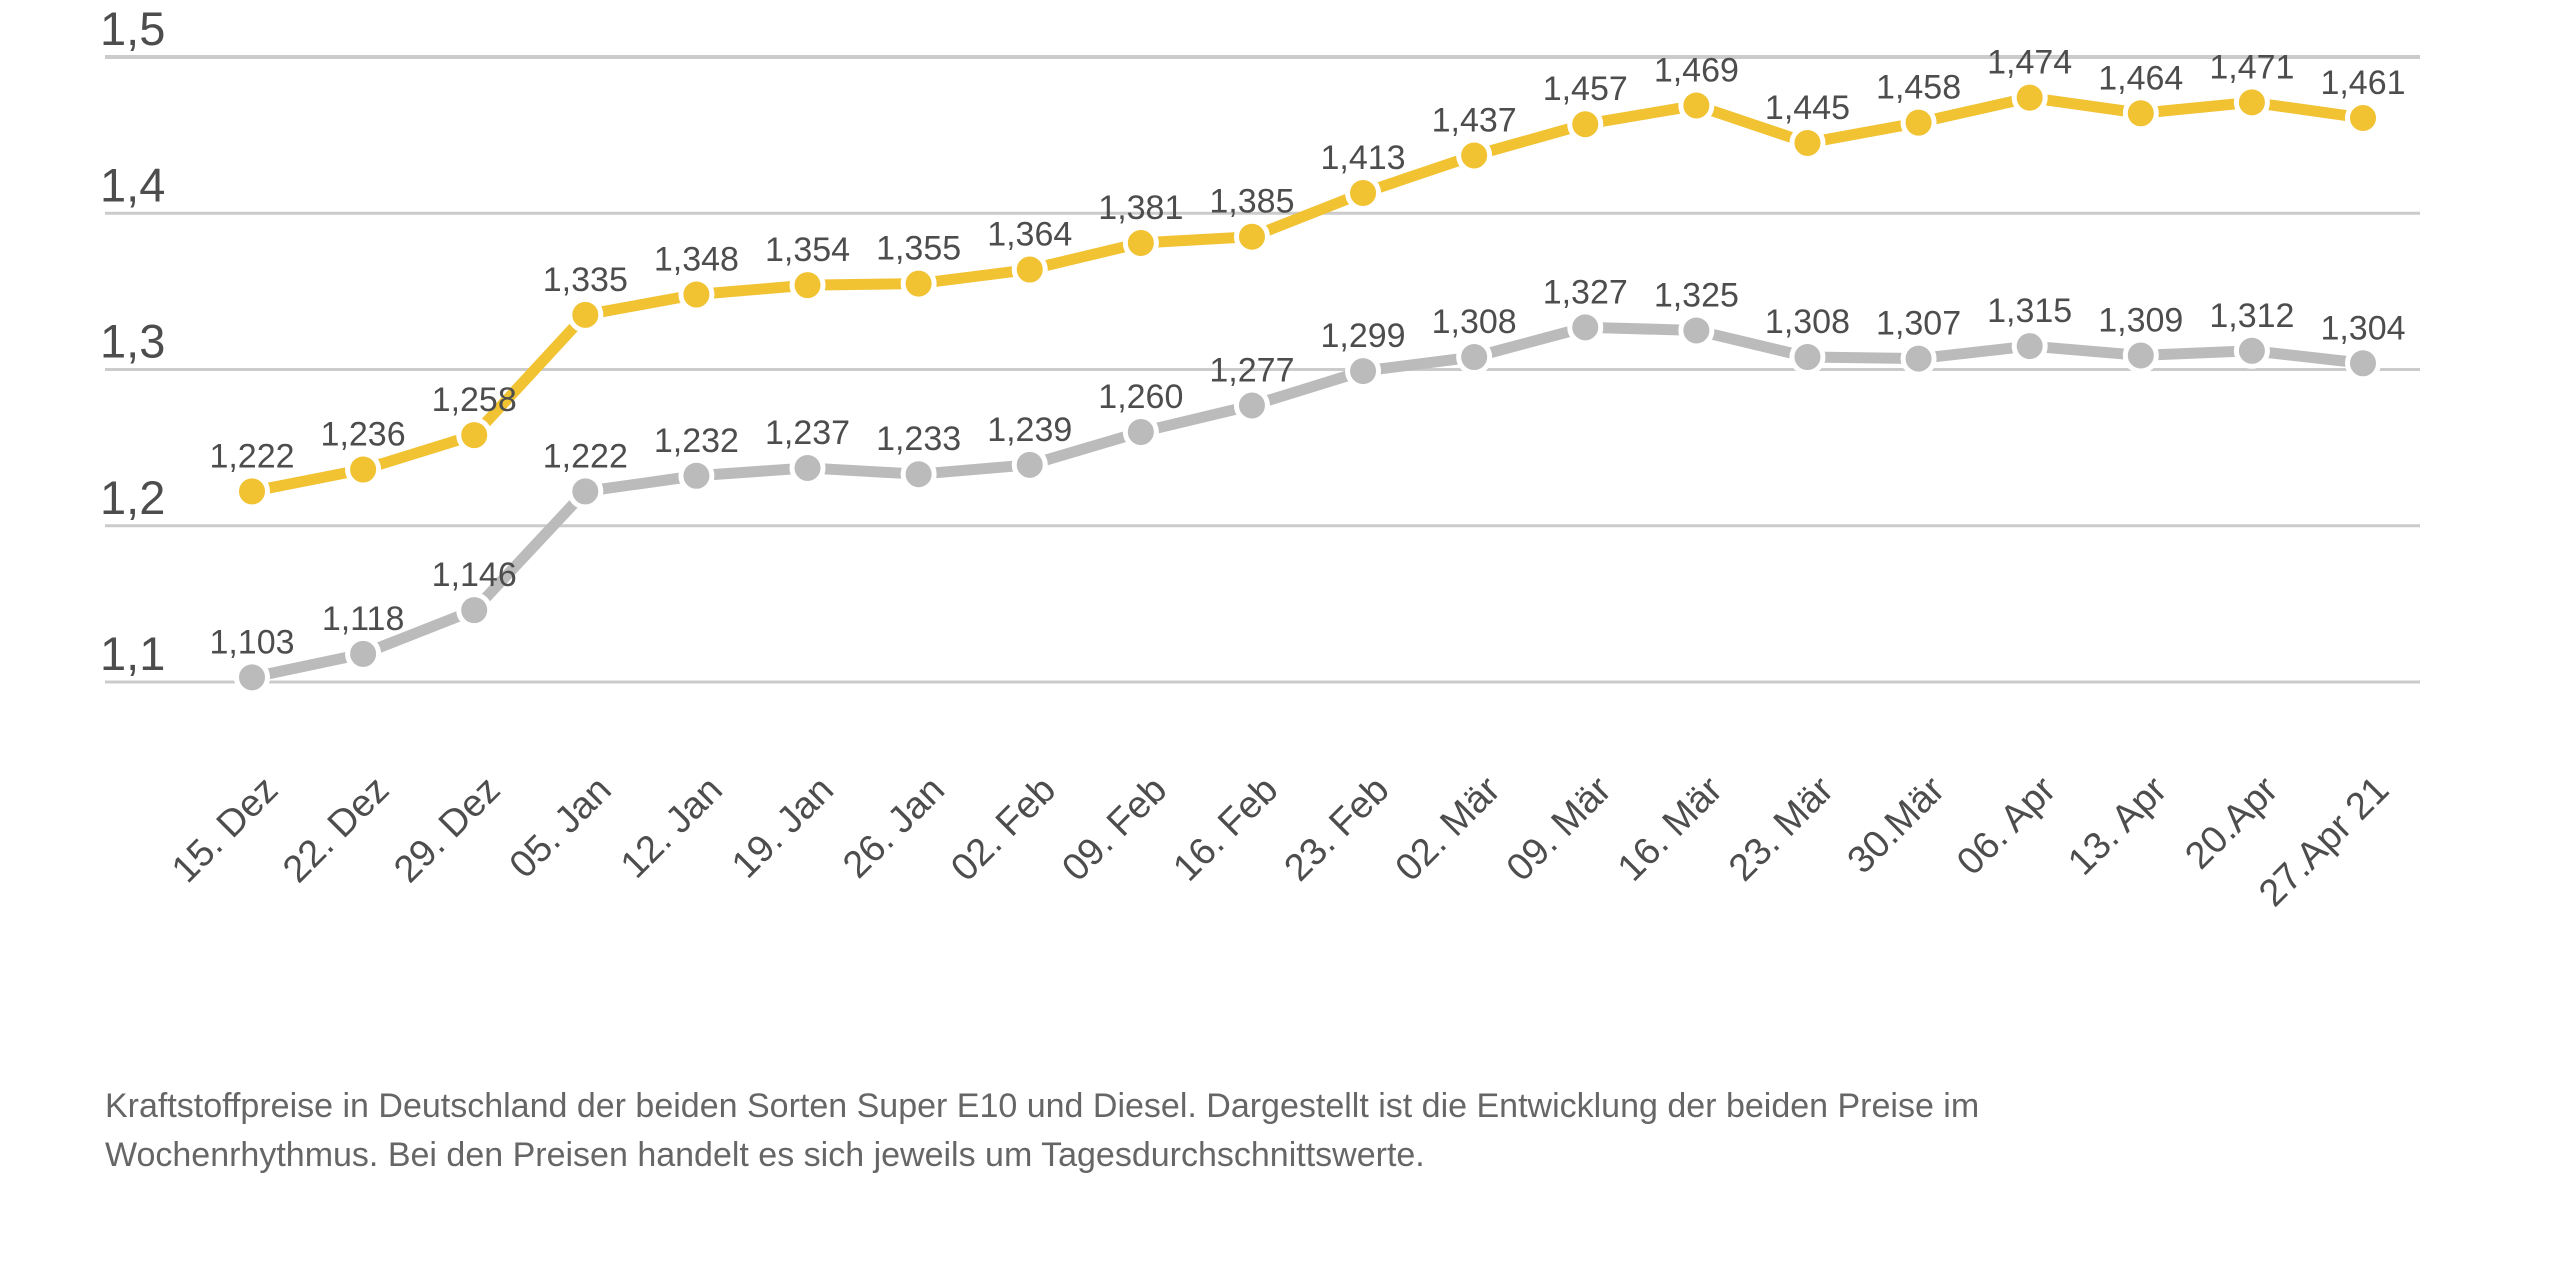 The image size is (2560, 1280). What do you see at coordinates (363, 619) in the screenshot?
I see `data-point-label-diesel: 1,118` at bounding box center [363, 619].